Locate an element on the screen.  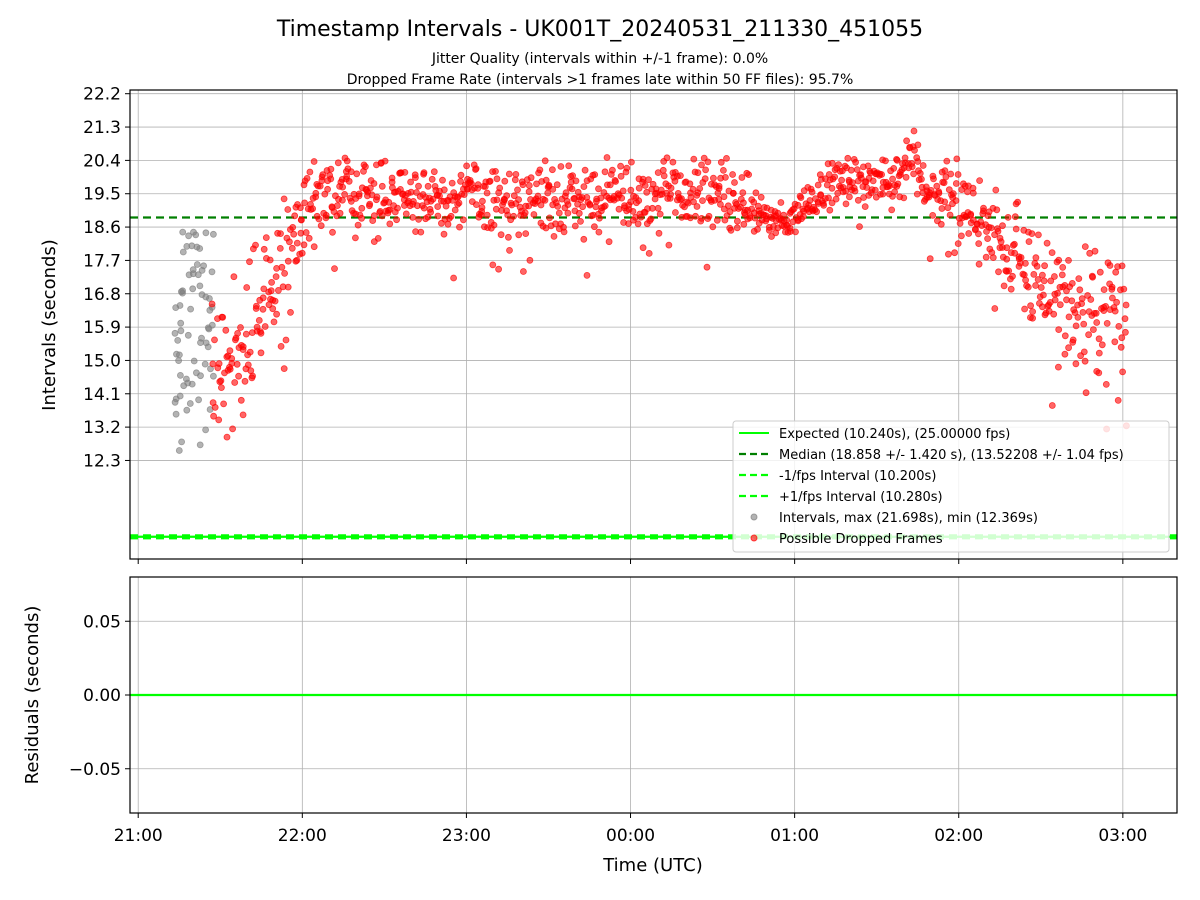
top-y-tick-label: 17.7 is located at coordinates (102, 261).